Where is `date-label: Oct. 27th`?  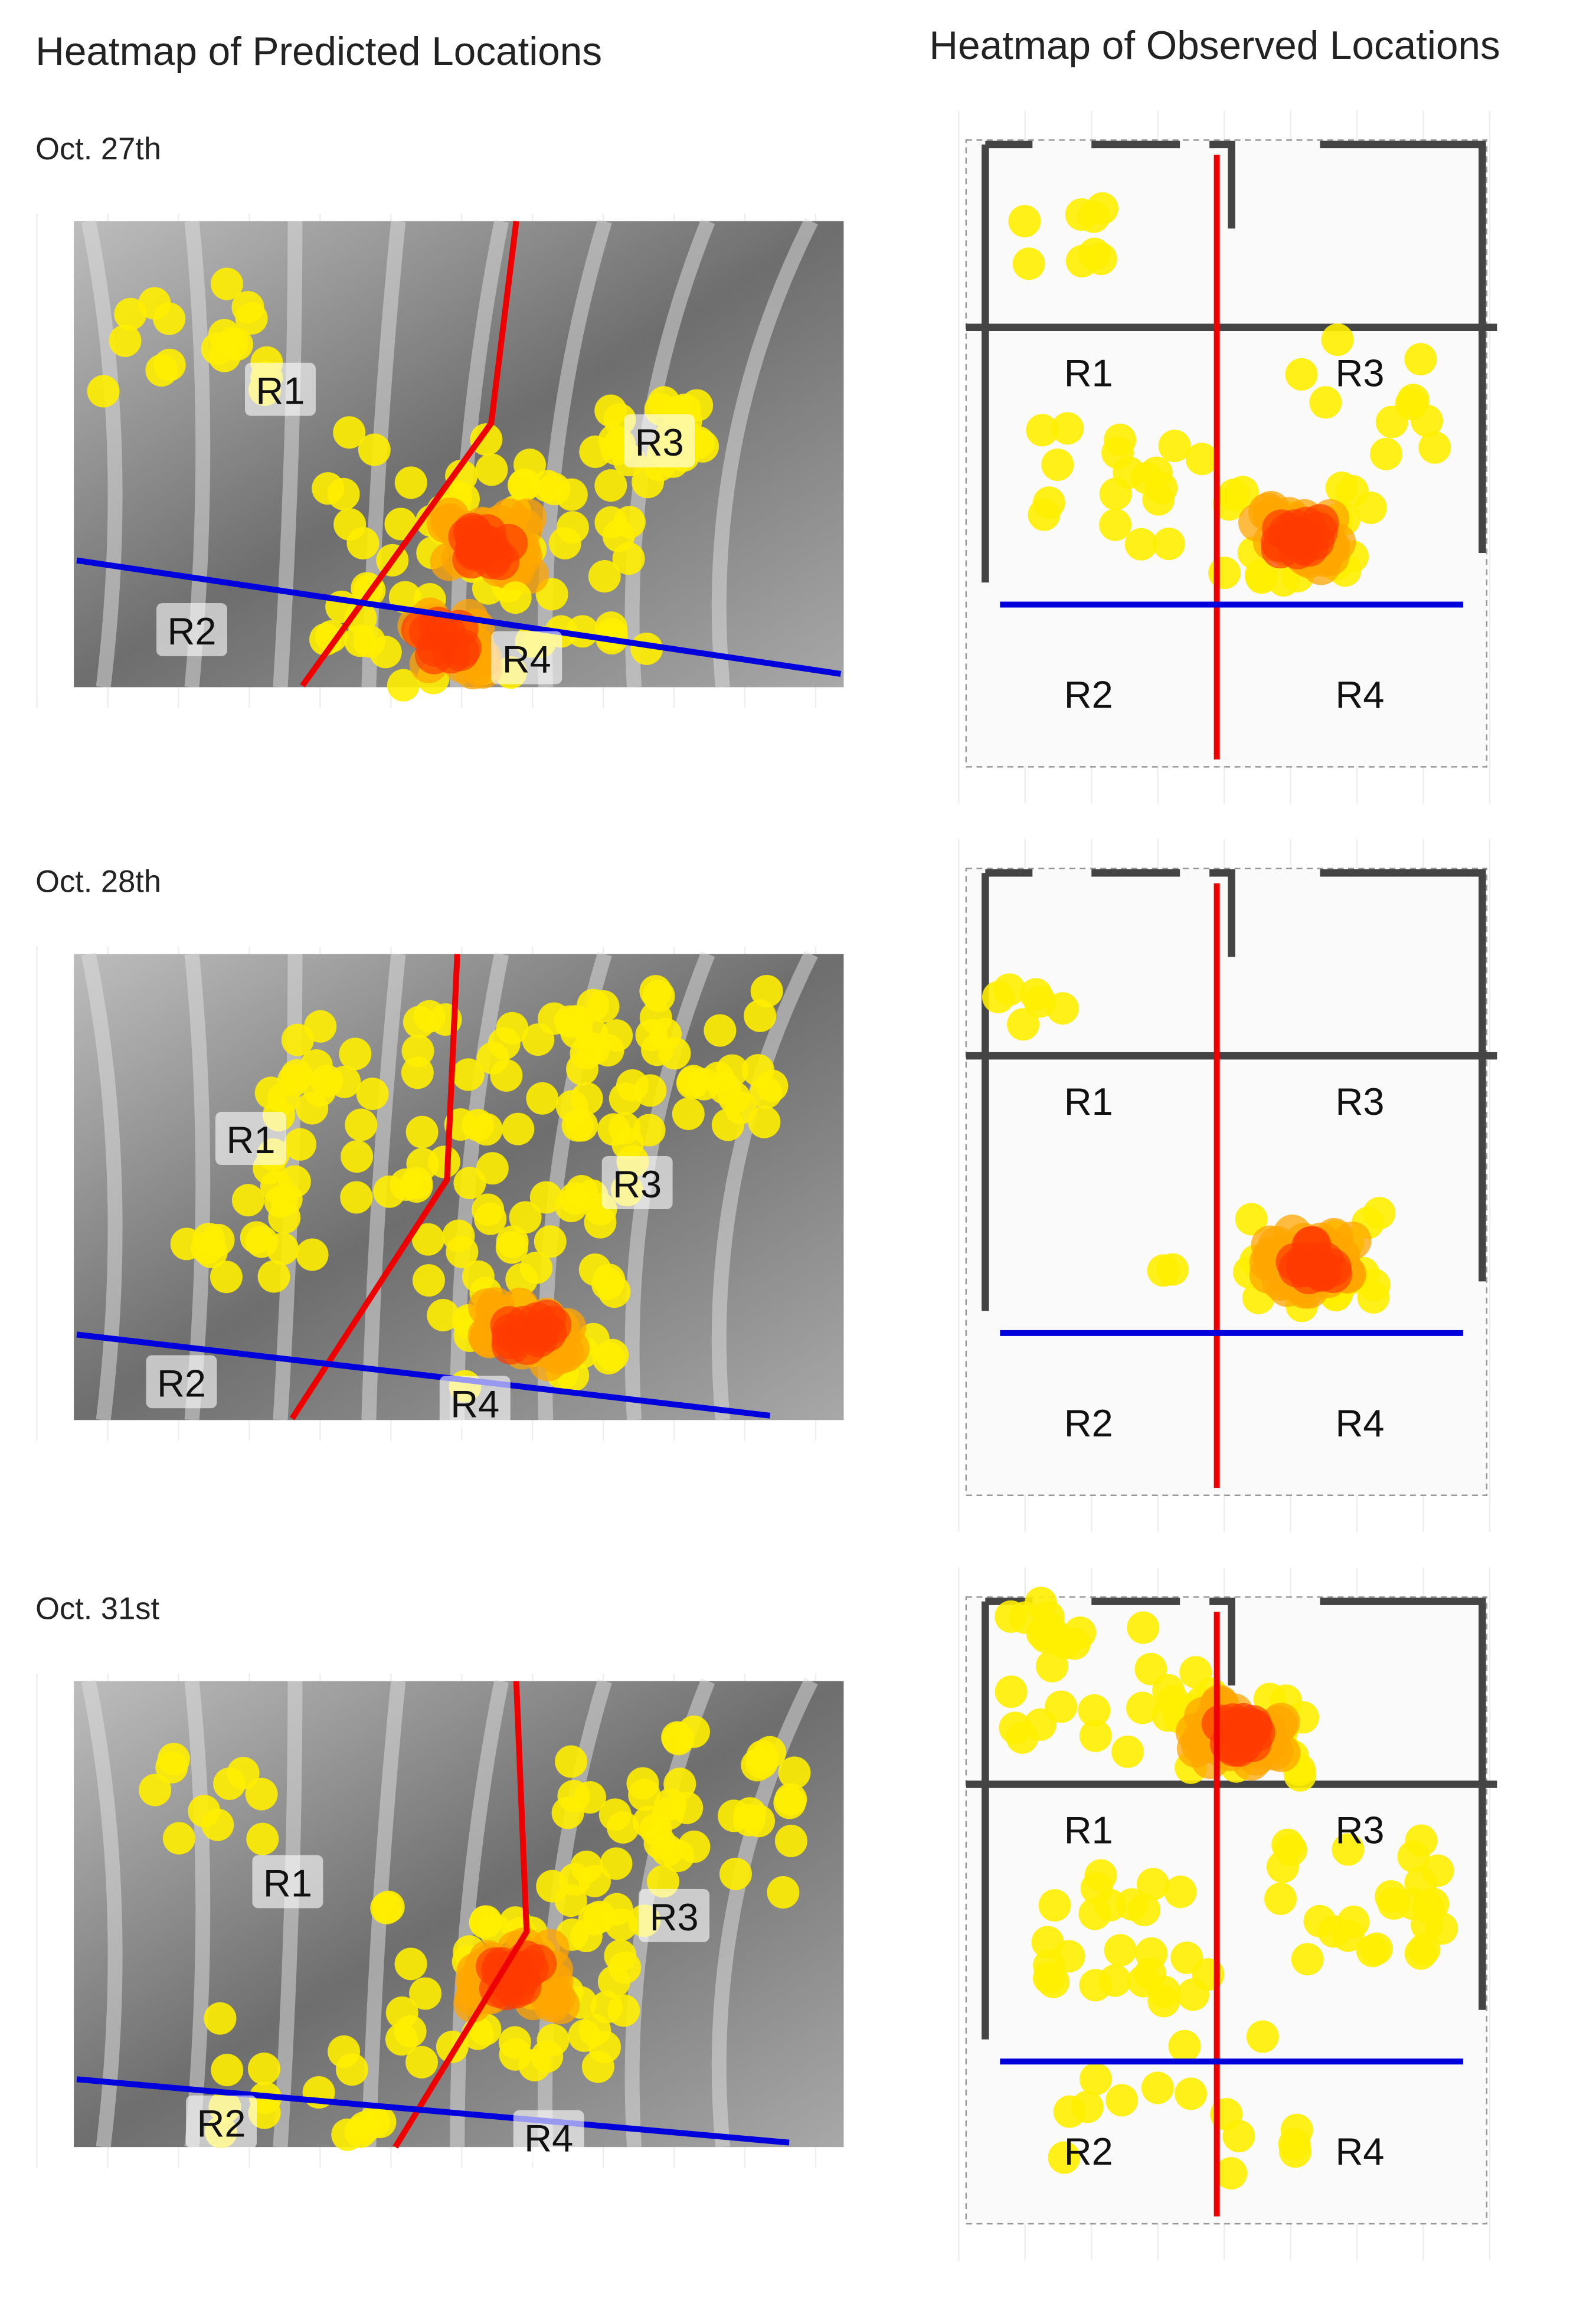 date-label: Oct. 27th is located at coordinates (98, 149).